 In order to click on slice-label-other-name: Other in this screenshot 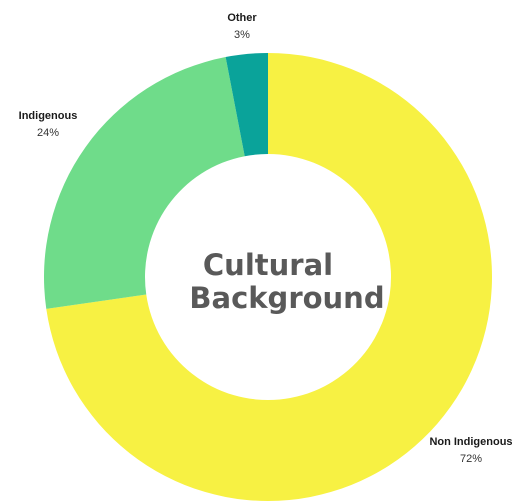, I will do `click(242, 18)`.